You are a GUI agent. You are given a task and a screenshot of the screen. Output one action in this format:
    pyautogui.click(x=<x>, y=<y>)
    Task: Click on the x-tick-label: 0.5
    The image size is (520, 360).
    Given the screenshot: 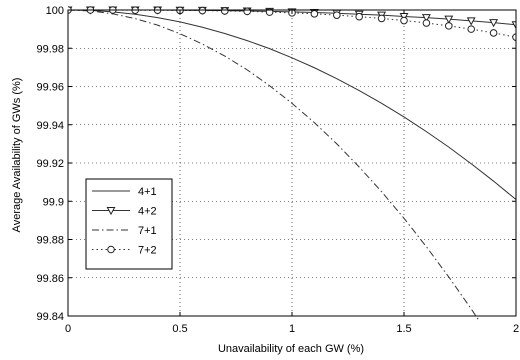 What is the action you would take?
    pyautogui.click(x=179, y=329)
    